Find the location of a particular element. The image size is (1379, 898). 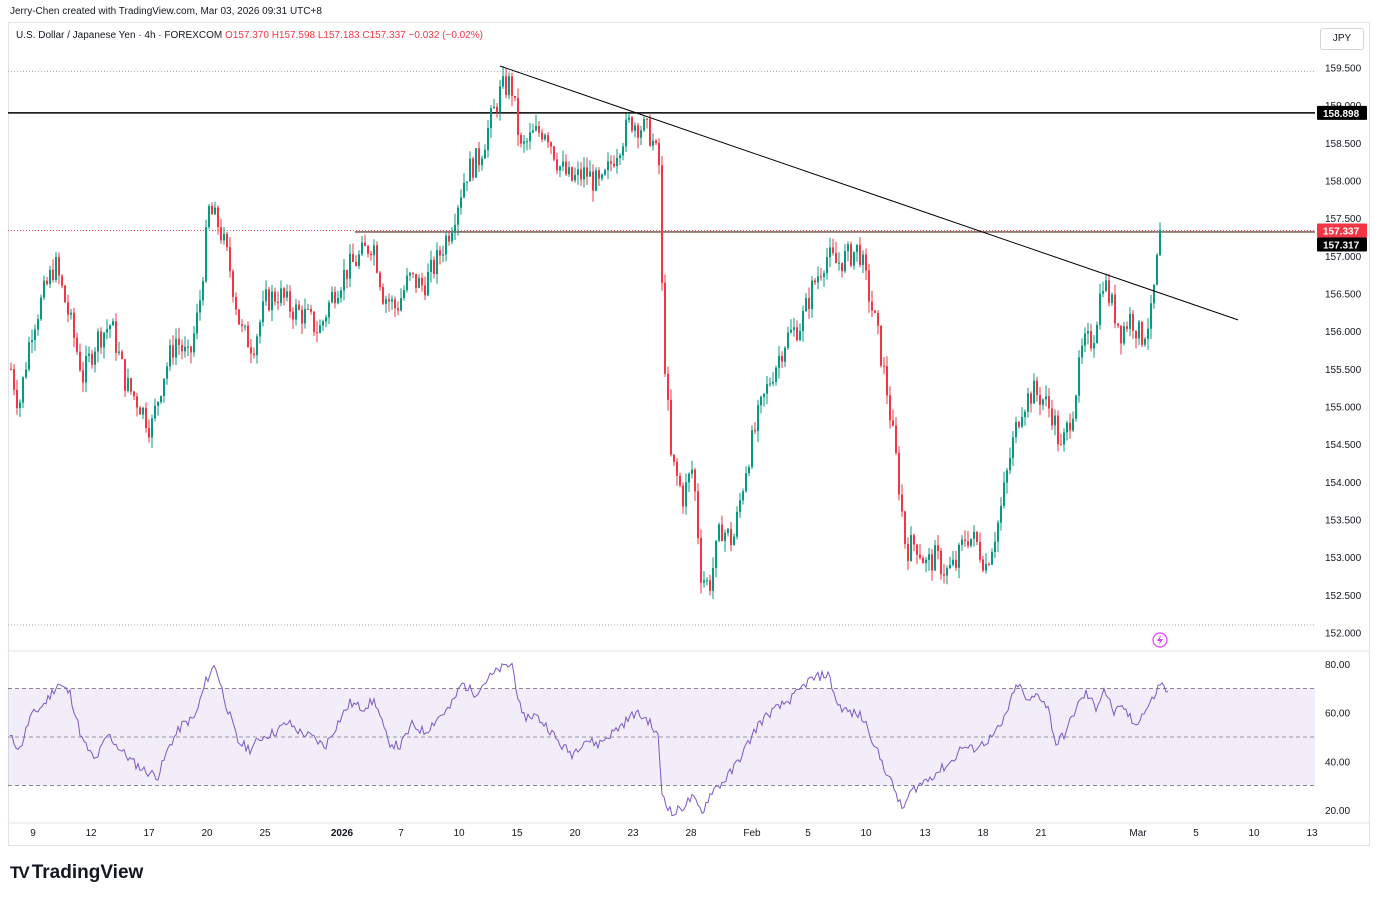

time-tick-label: 2026 is located at coordinates (342, 833).